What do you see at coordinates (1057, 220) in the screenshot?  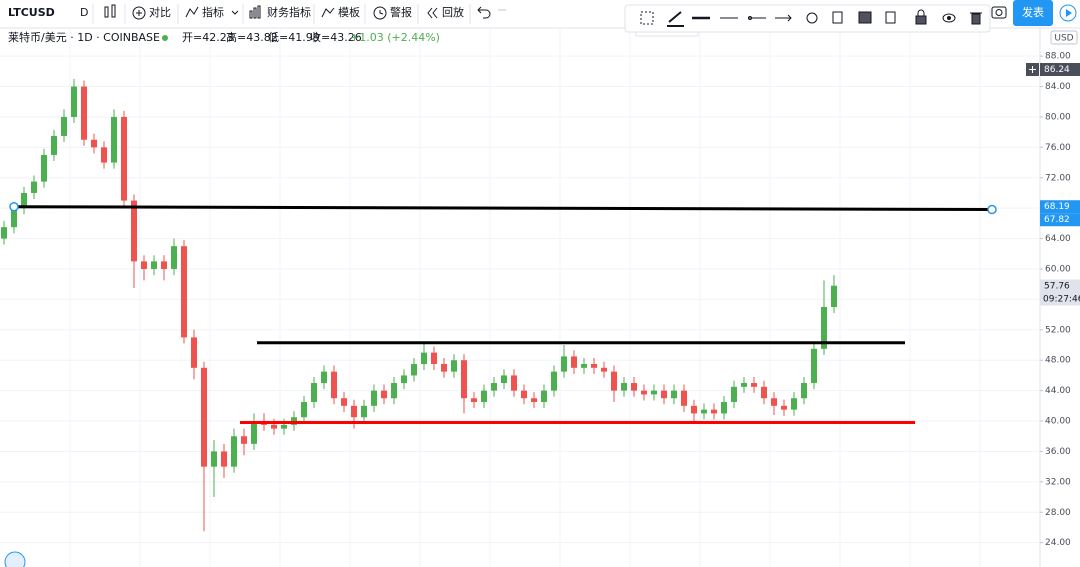 I see `price-marker-label: 67.82` at bounding box center [1057, 220].